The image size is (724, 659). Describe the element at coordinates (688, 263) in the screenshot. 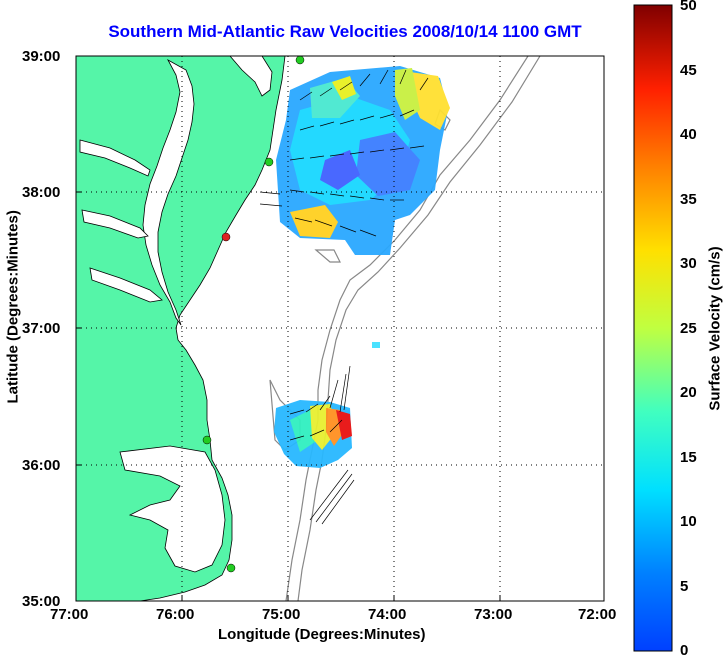

I see `colorbar-tick: 30` at that location.